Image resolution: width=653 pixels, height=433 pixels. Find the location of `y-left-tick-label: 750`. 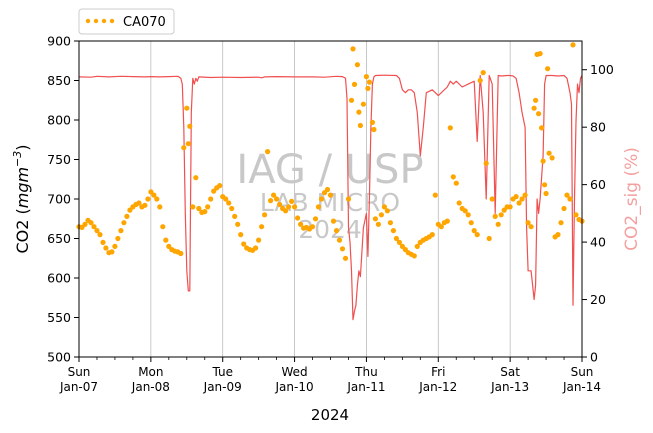

y-left-tick-label: 750 is located at coordinates (59, 159).